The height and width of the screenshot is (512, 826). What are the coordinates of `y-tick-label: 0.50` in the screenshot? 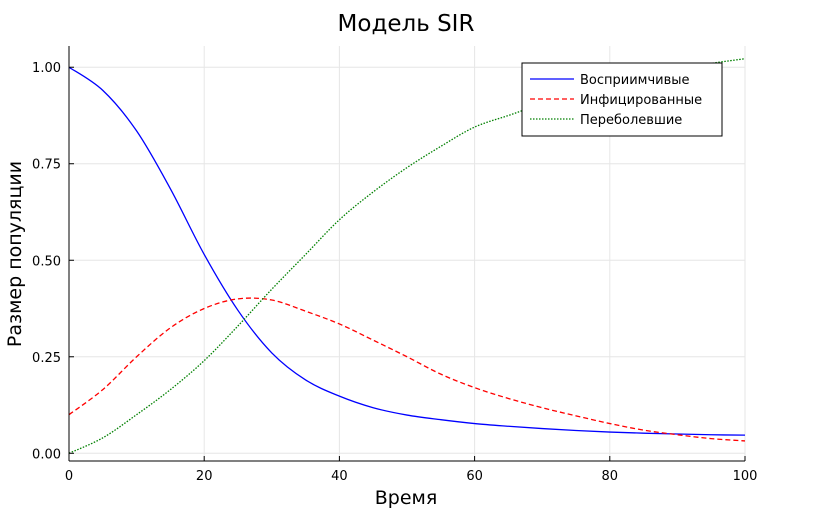 It's located at (46, 261).